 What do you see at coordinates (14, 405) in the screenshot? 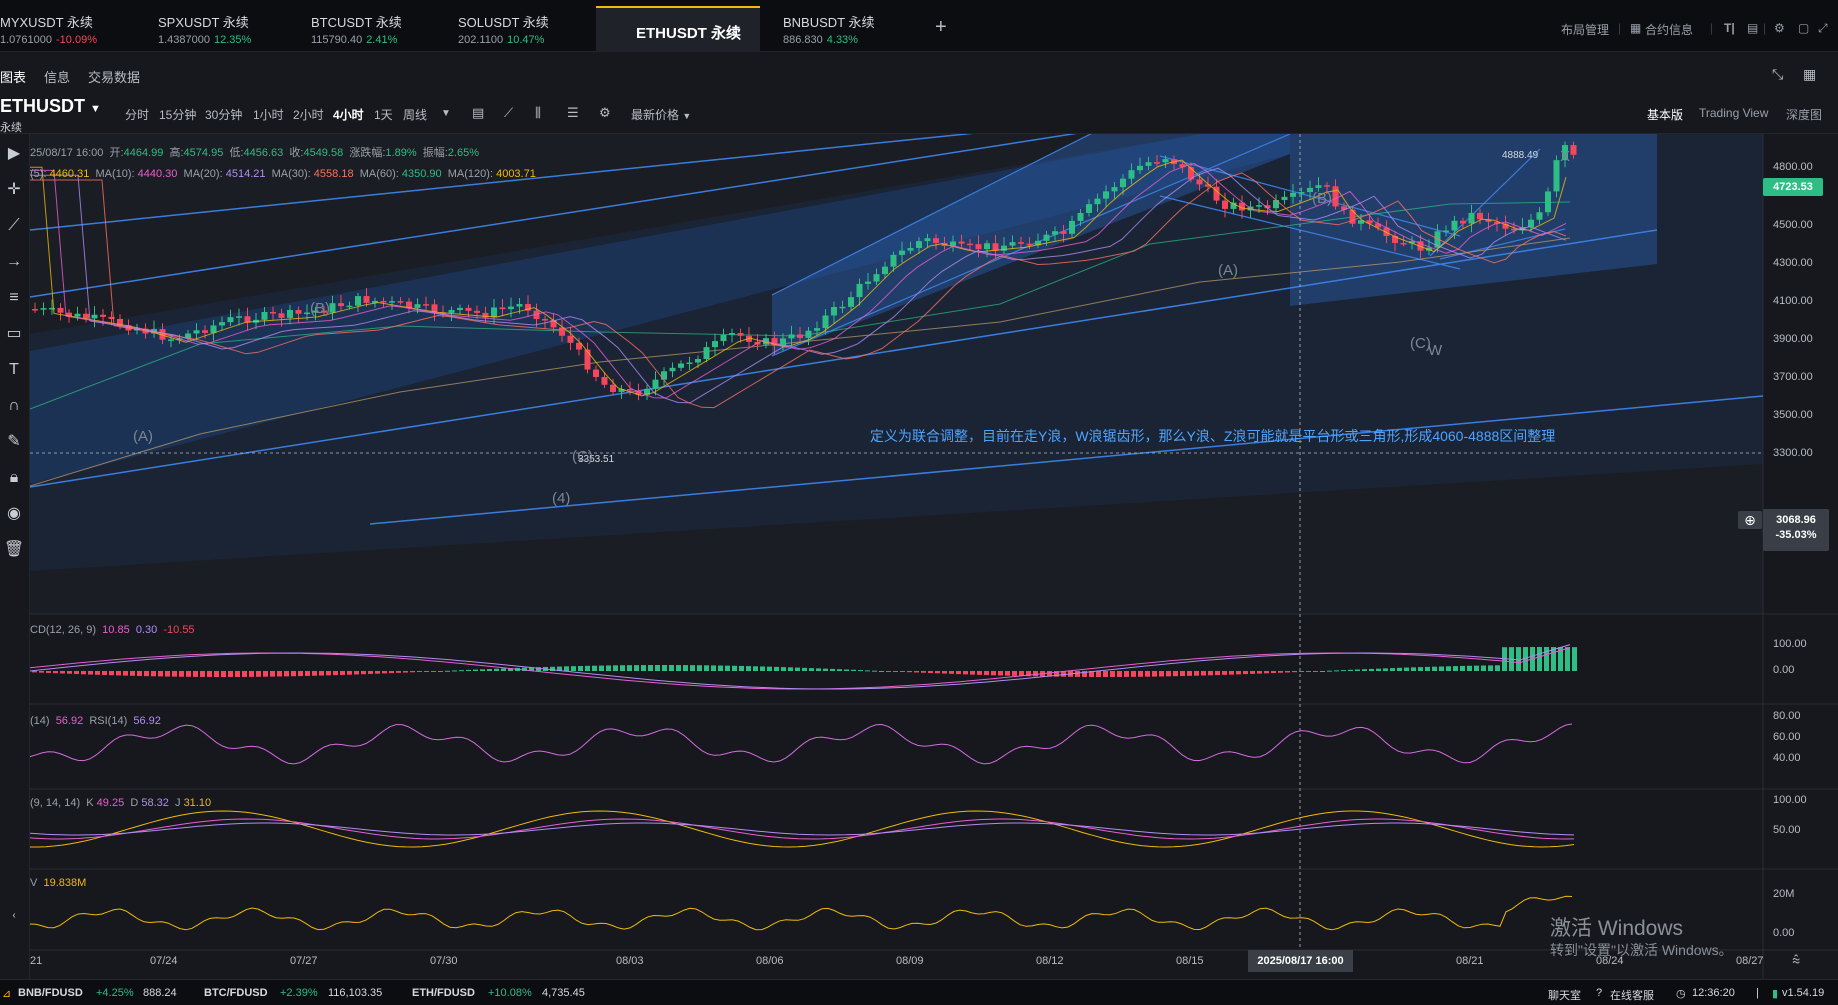
I see `magnet-icon: ∩` at bounding box center [14, 405].